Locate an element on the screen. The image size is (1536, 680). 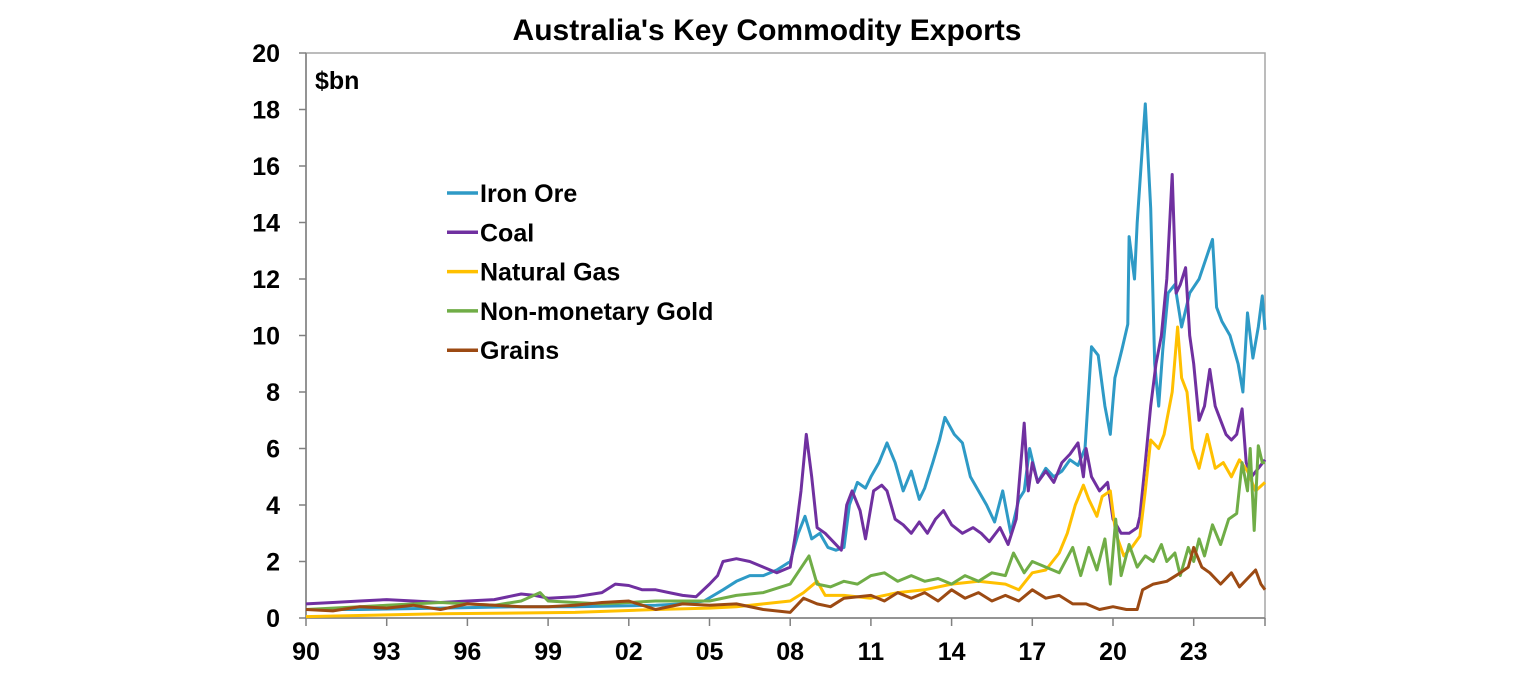
legend-label: Natural Gas is located at coordinates (550, 273).